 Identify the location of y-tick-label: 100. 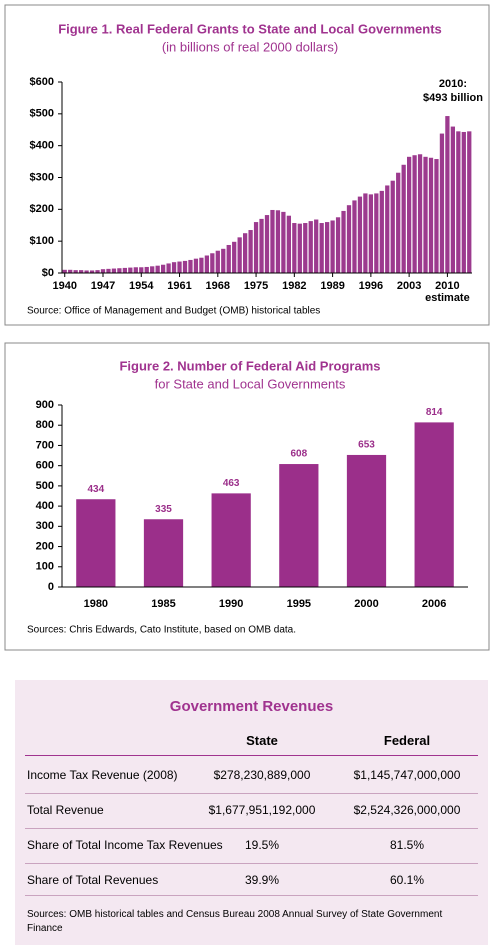
(45, 567).